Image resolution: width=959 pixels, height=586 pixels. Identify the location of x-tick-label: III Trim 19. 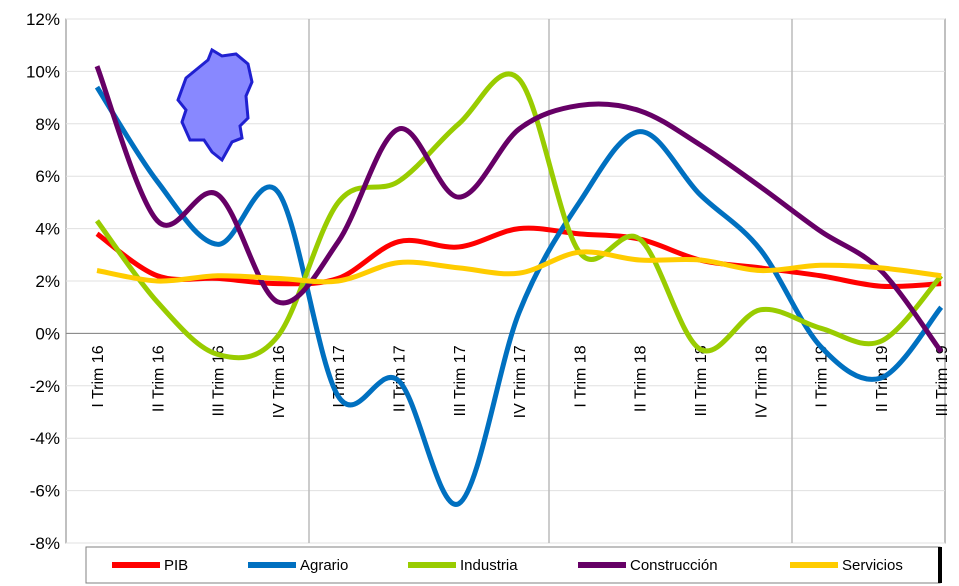
(942, 380).